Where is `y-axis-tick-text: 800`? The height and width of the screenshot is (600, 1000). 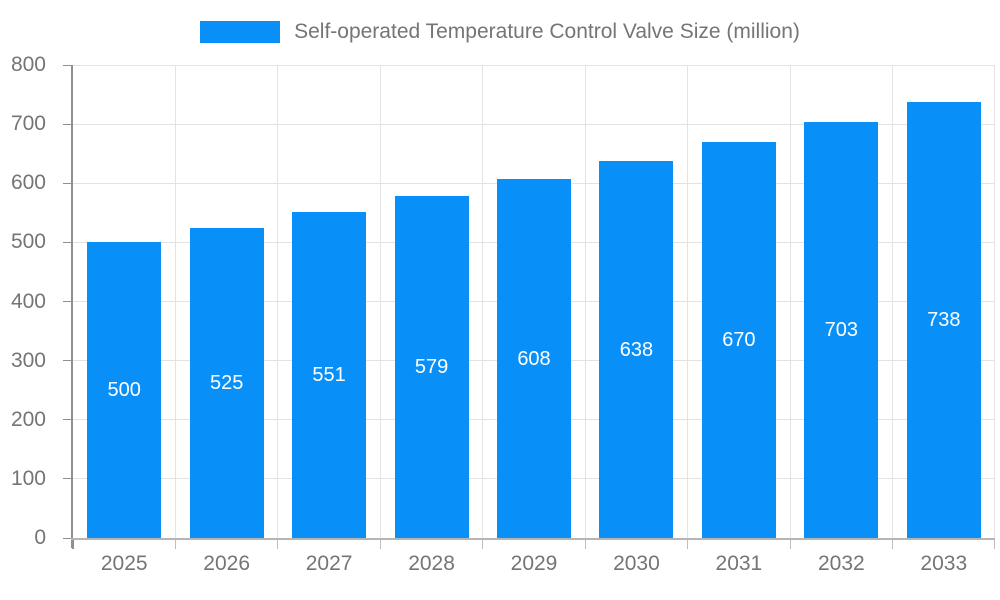
y-axis-tick-text: 800 is located at coordinates (28, 64).